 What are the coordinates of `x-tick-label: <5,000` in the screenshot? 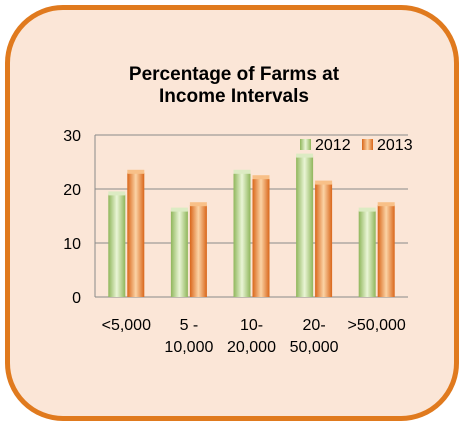 It's located at (126, 325).